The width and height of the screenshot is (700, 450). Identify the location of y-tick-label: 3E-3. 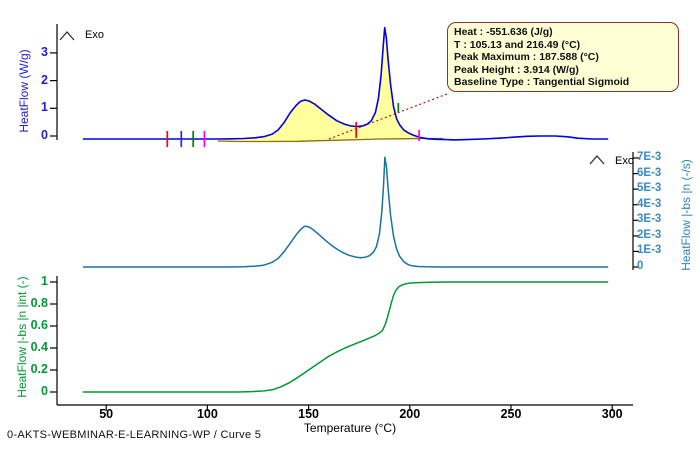
(649, 219).